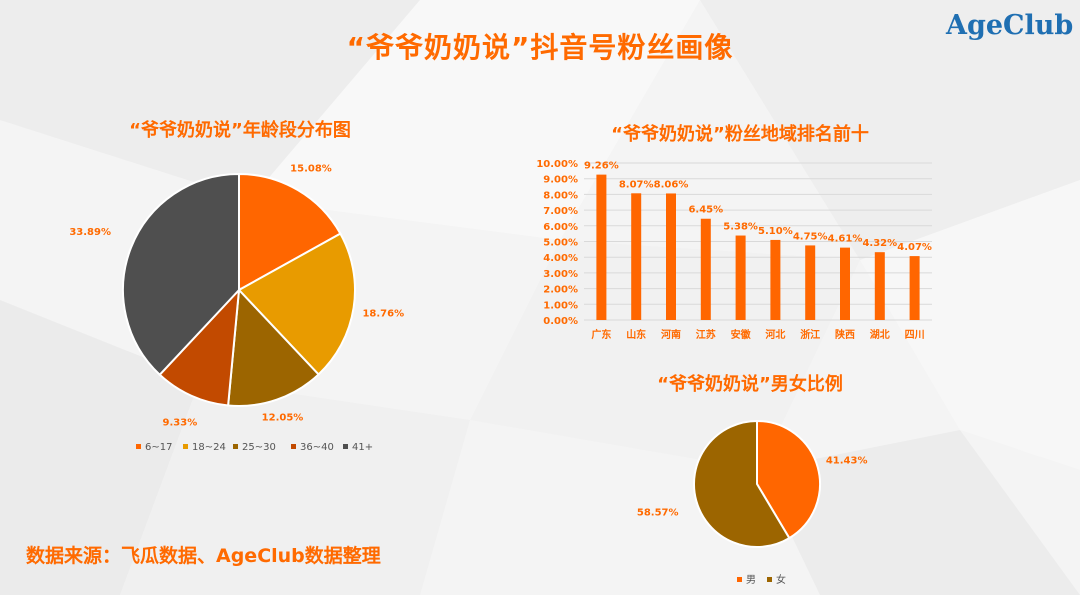 The image size is (1080, 595). Describe the element at coordinates (180, 422) in the screenshot. I see `age-slice-label: 9.33%` at that location.